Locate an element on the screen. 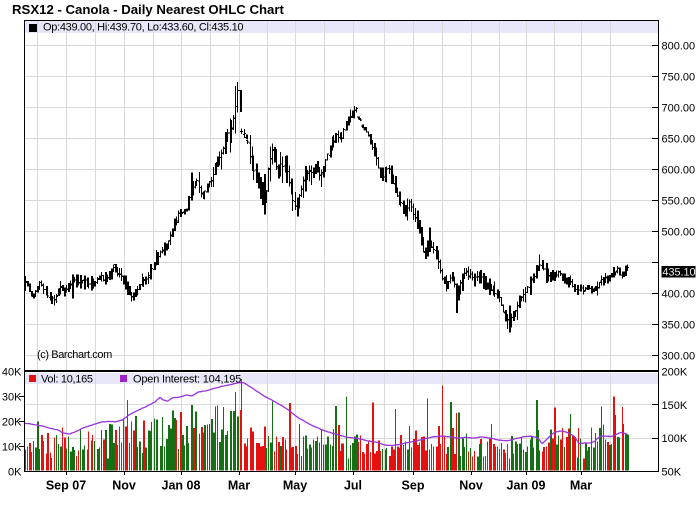  svg-text: 50K is located at coordinates (672, 473).